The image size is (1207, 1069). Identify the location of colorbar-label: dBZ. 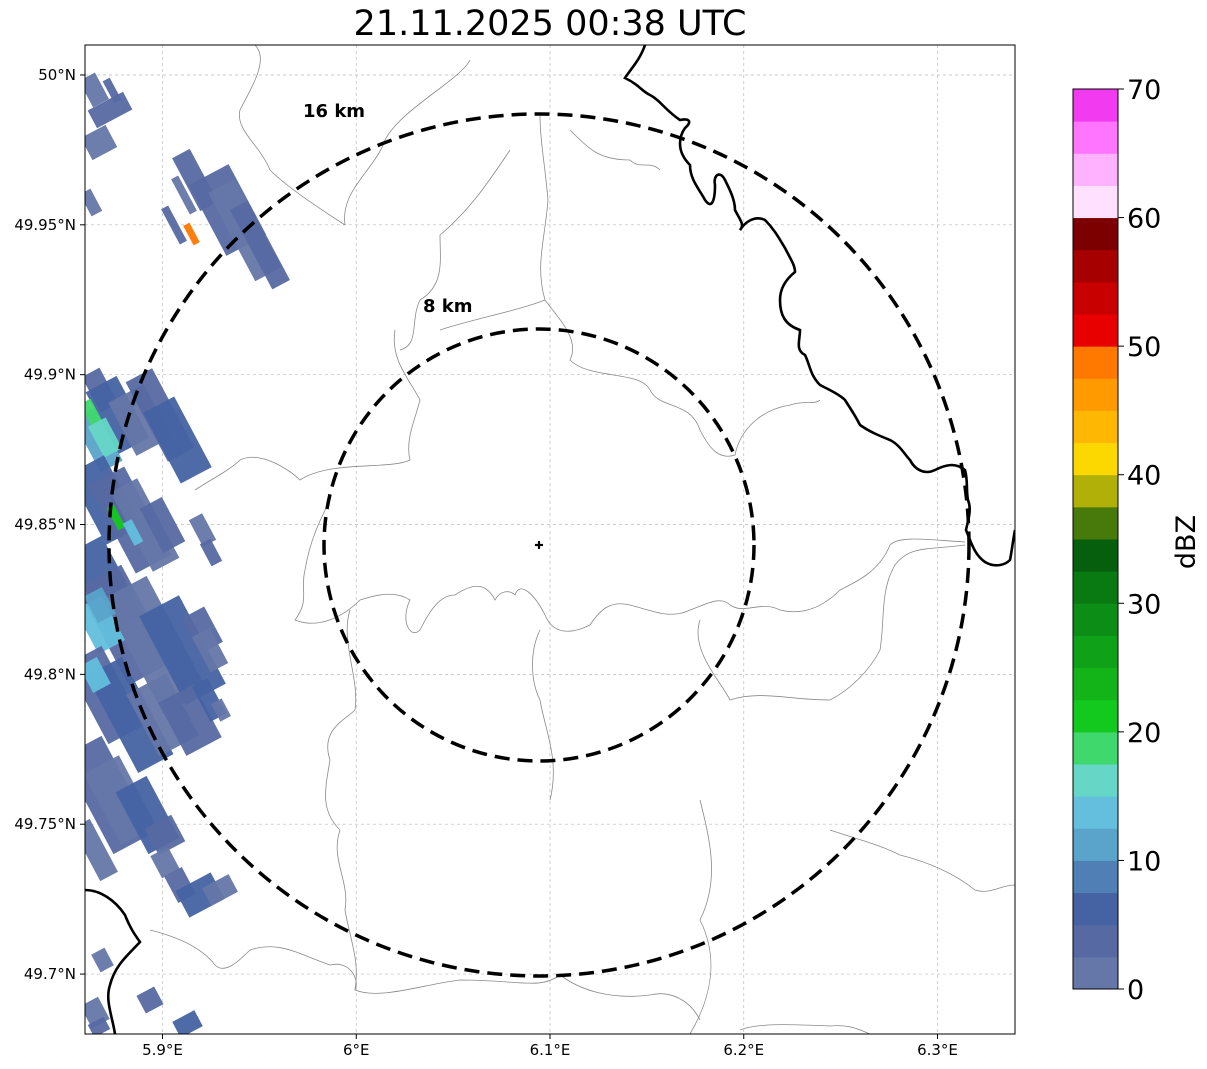
(1186, 542).